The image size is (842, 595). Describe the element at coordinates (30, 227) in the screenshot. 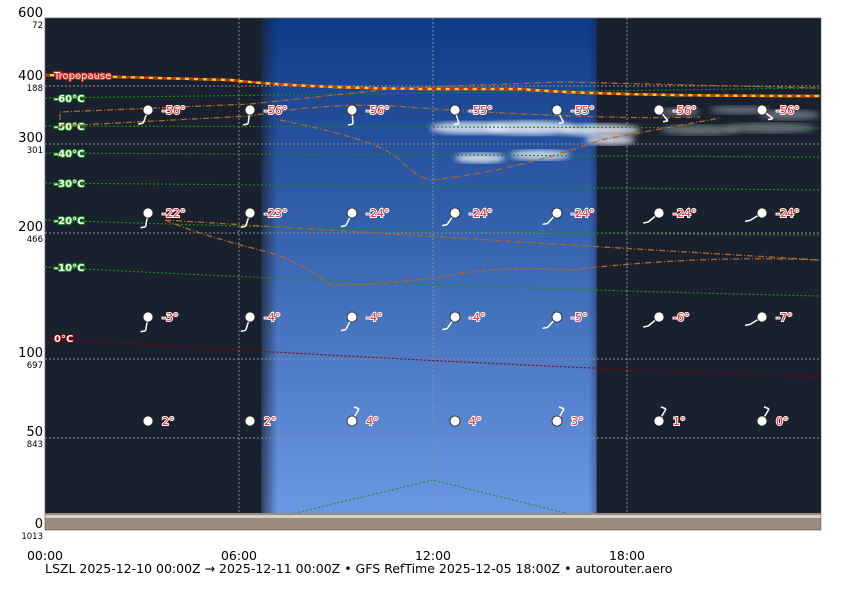

I see `y-tick-flight-level: 200` at that location.